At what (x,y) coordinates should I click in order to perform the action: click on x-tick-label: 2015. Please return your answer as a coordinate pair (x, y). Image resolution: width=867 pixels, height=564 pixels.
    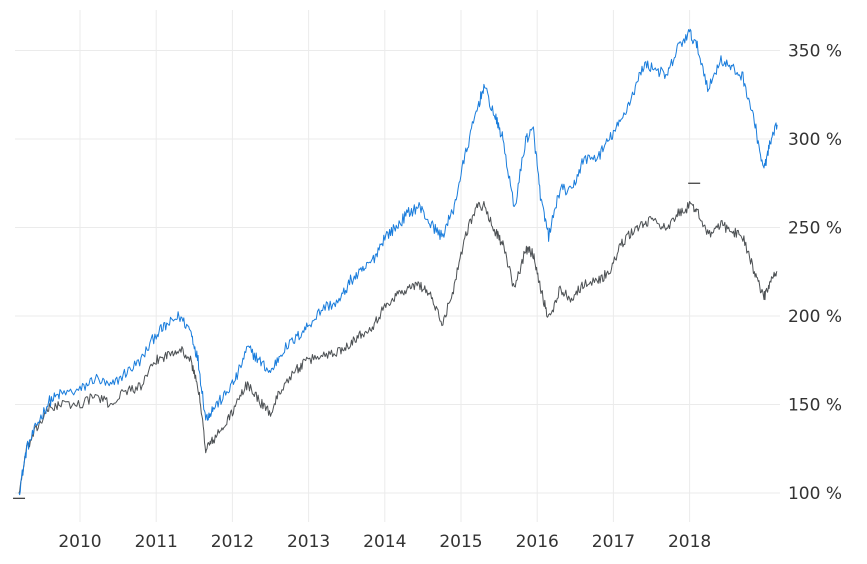
    Looking at the image, I should click on (460, 542).